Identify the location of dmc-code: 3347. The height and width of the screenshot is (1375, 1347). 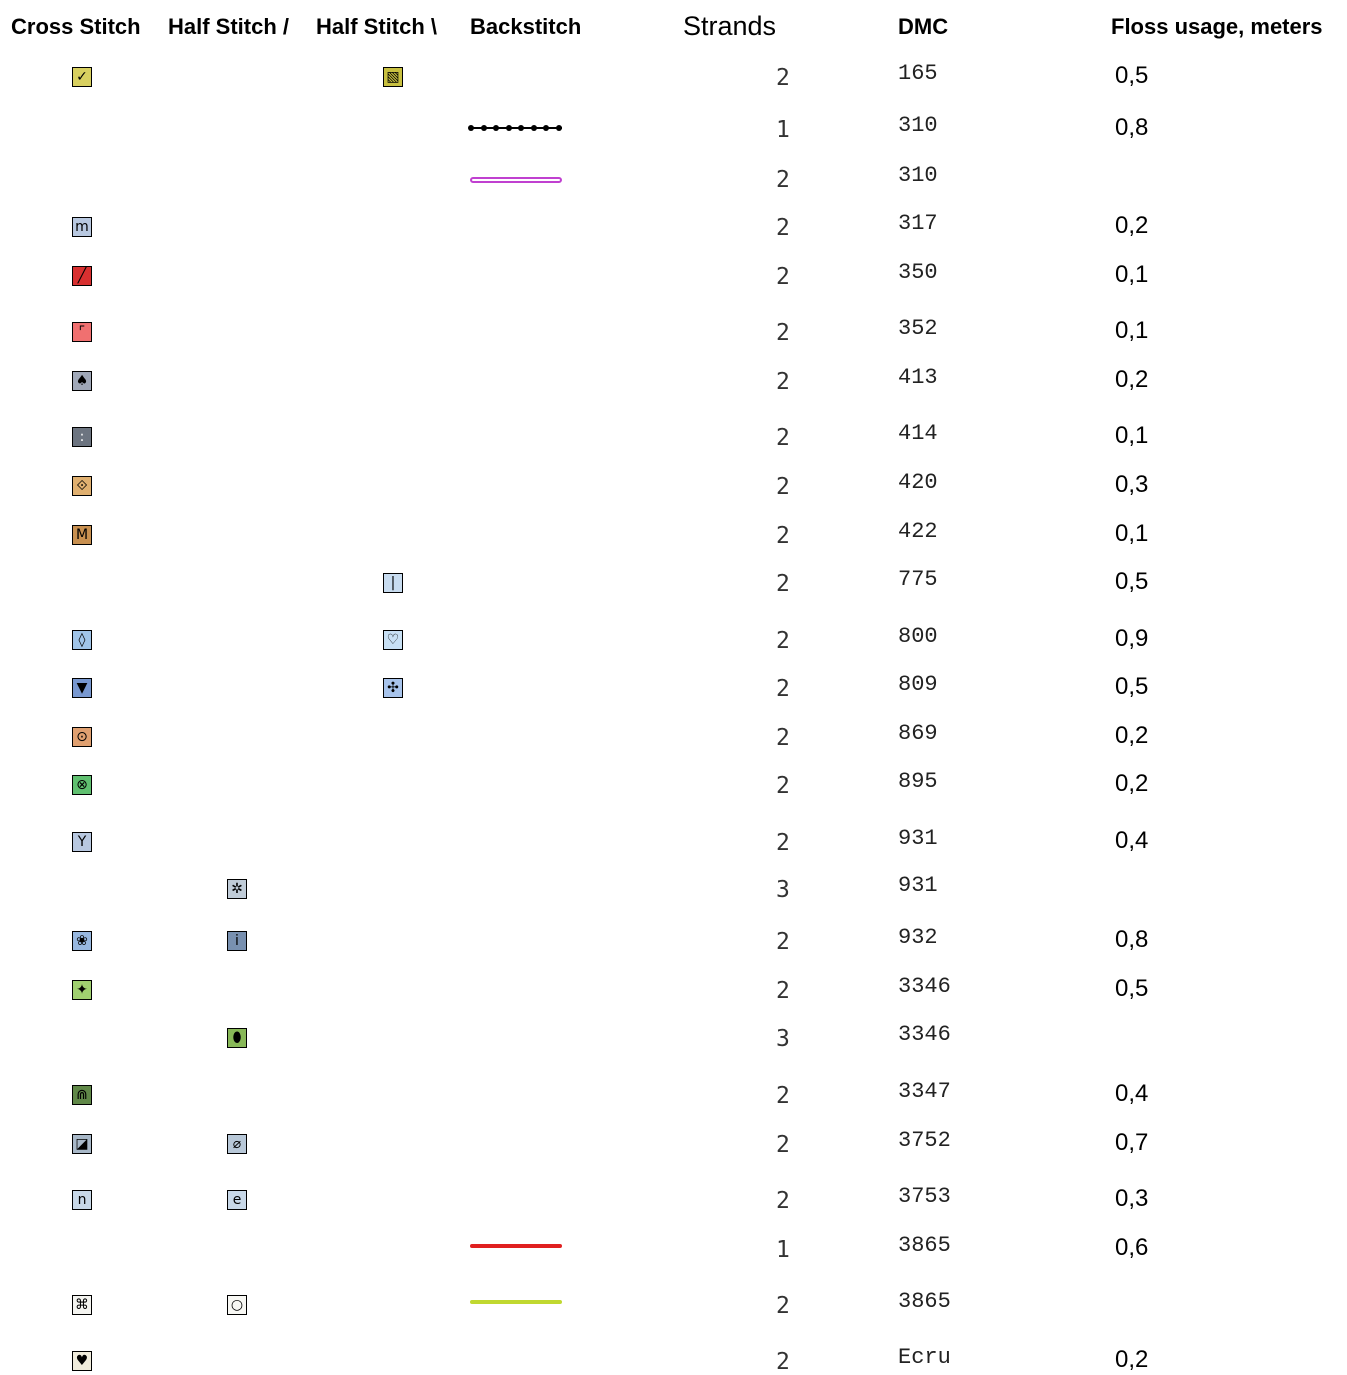
(924, 1091).